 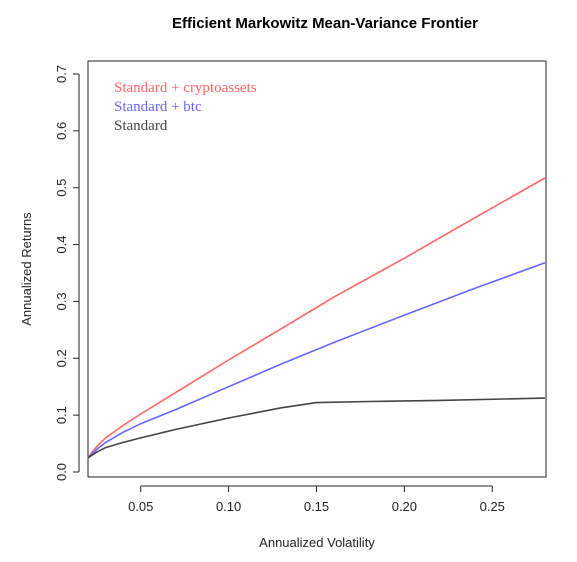 I want to click on y-tick-label: 0.7, so click(x=61, y=74).